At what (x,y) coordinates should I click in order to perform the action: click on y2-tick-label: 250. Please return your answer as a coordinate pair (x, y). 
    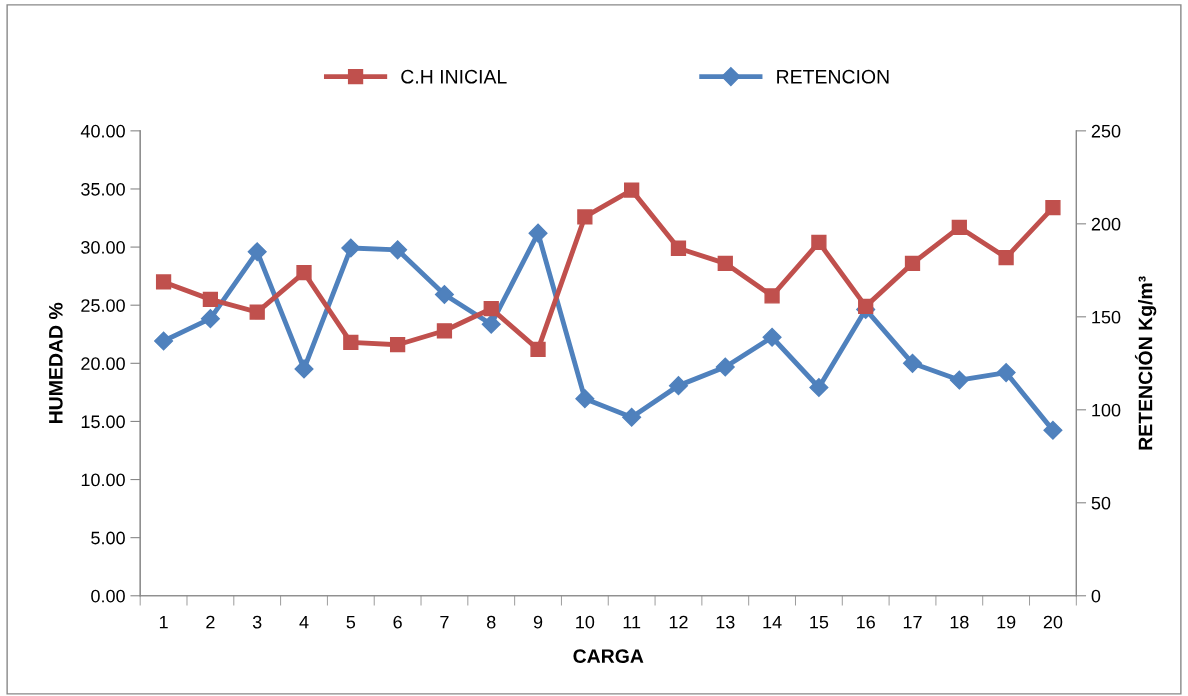
    Looking at the image, I should click on (1106, 131).